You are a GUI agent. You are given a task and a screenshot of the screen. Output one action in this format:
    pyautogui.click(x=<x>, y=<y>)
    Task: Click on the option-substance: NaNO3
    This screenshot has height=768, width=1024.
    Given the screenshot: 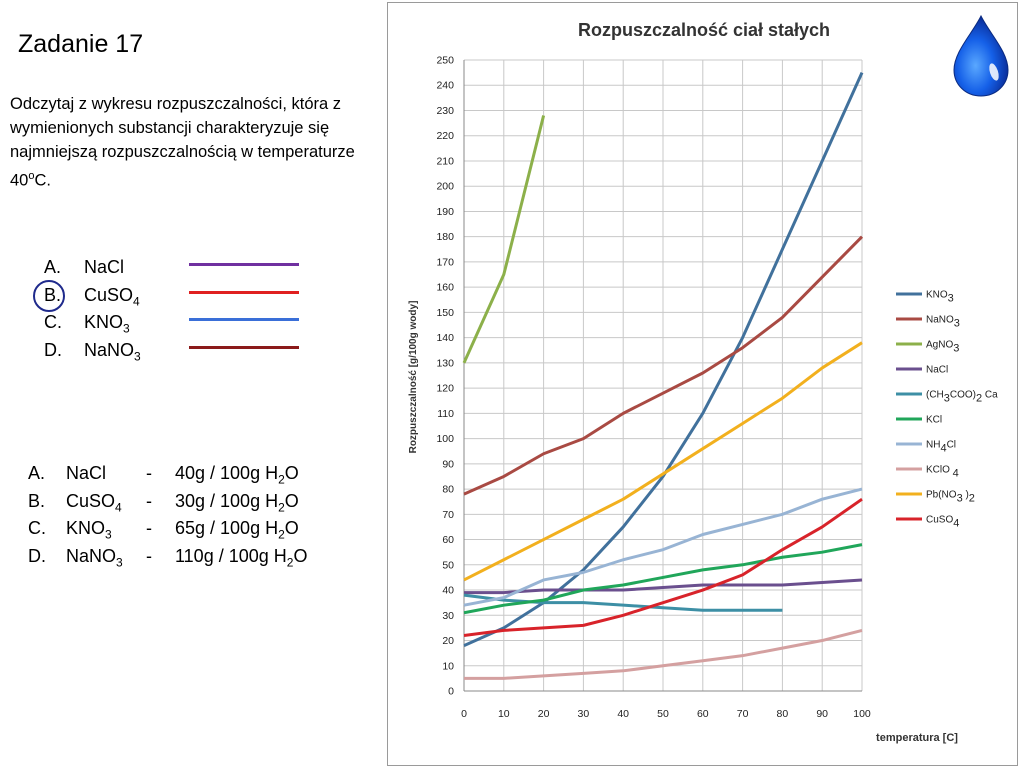 What is the action you would take?
    pyautogui.click(x=112, y=354)
    